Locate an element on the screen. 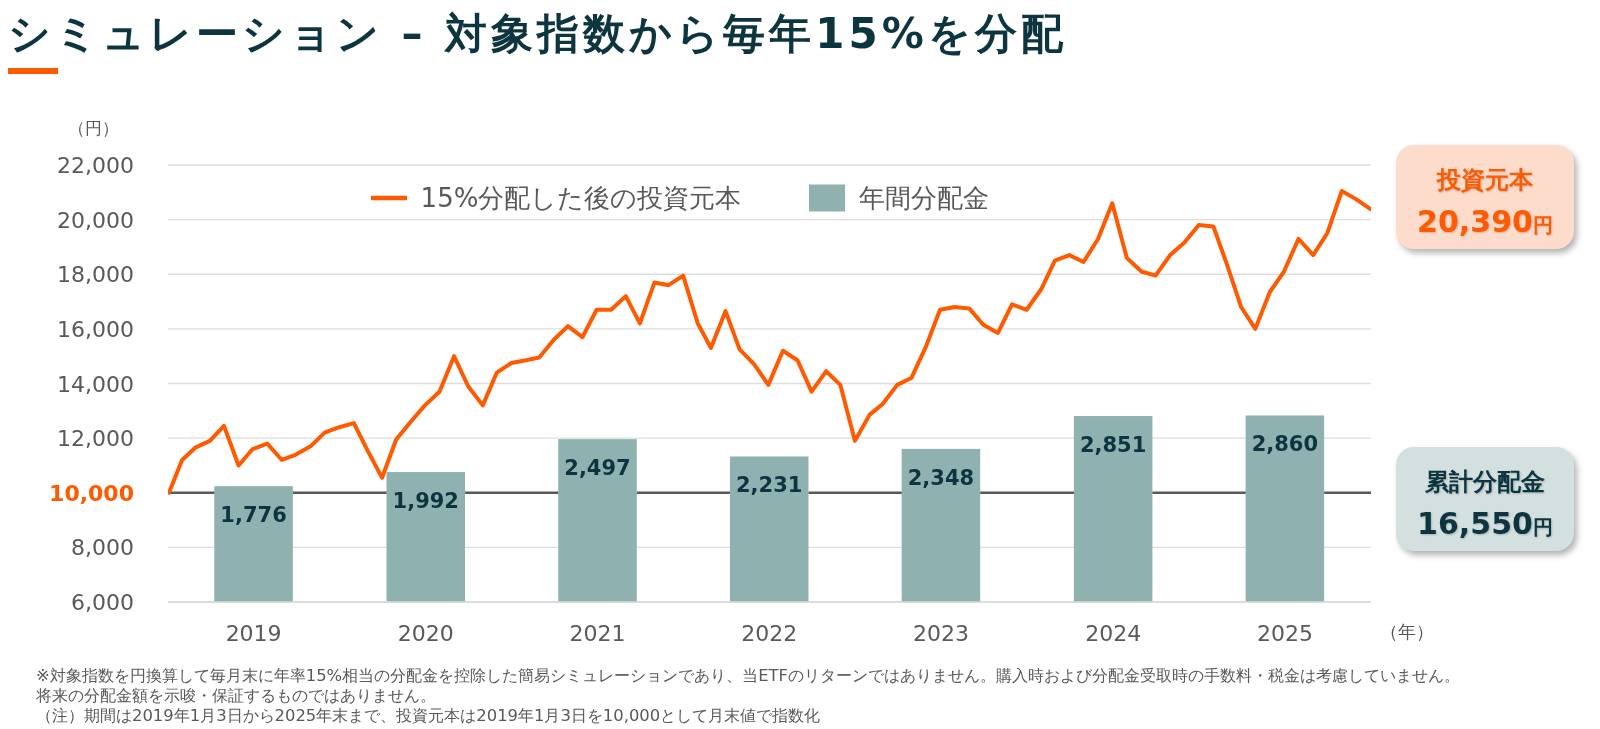  x-tick-label: 2019 is located at coordinates (253, 633).